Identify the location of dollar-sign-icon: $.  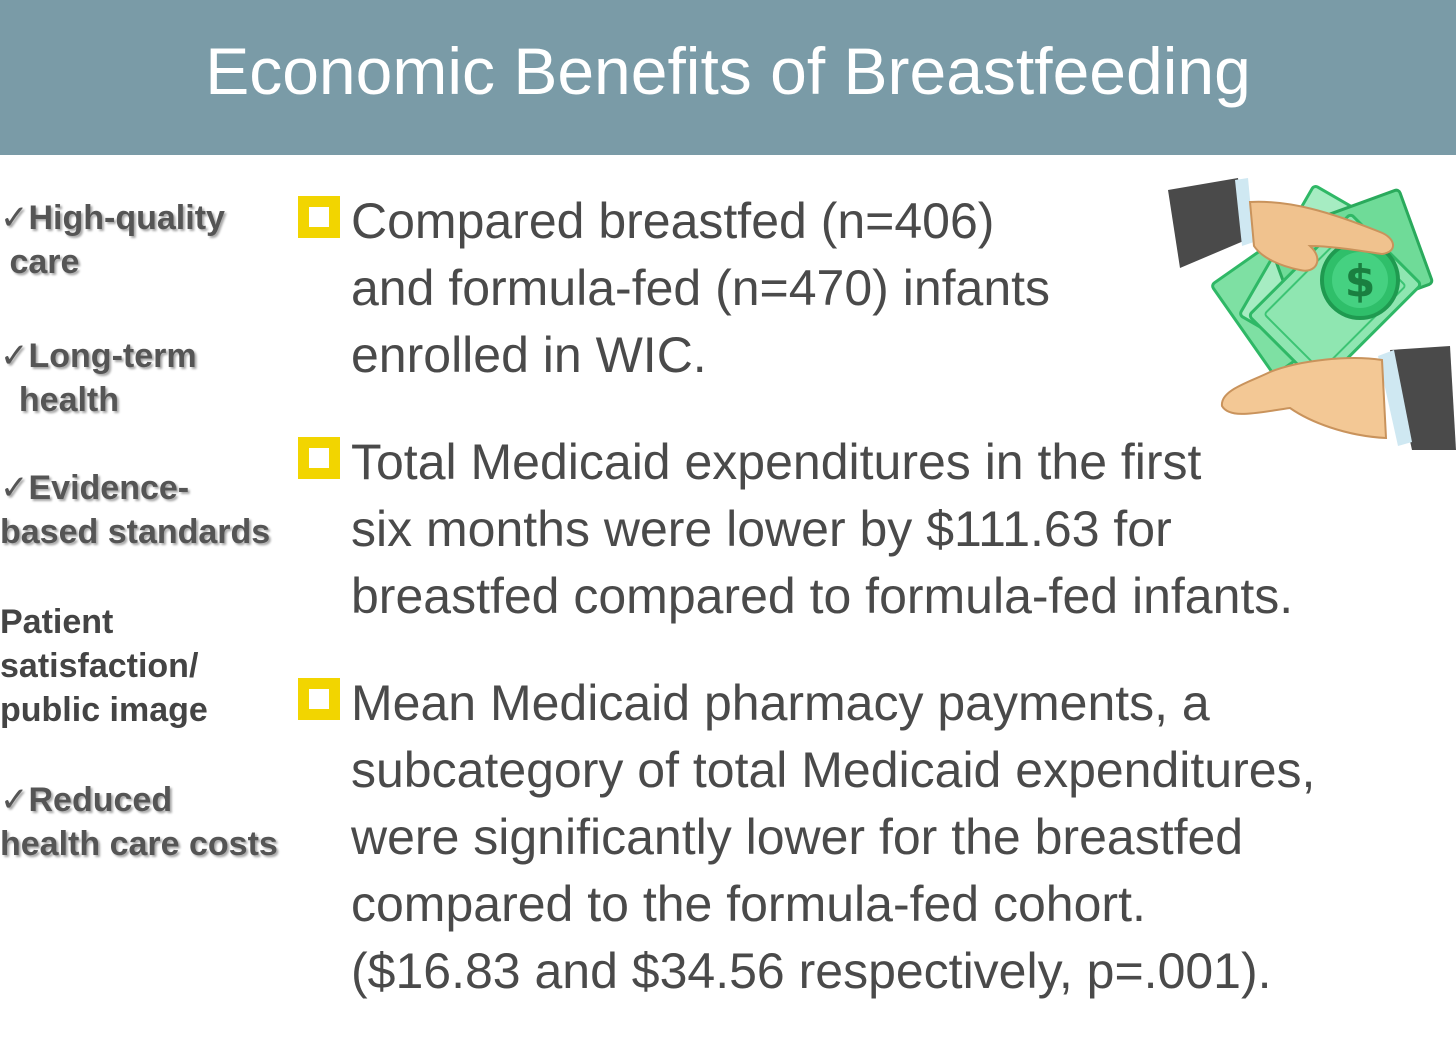
(1360, 281).